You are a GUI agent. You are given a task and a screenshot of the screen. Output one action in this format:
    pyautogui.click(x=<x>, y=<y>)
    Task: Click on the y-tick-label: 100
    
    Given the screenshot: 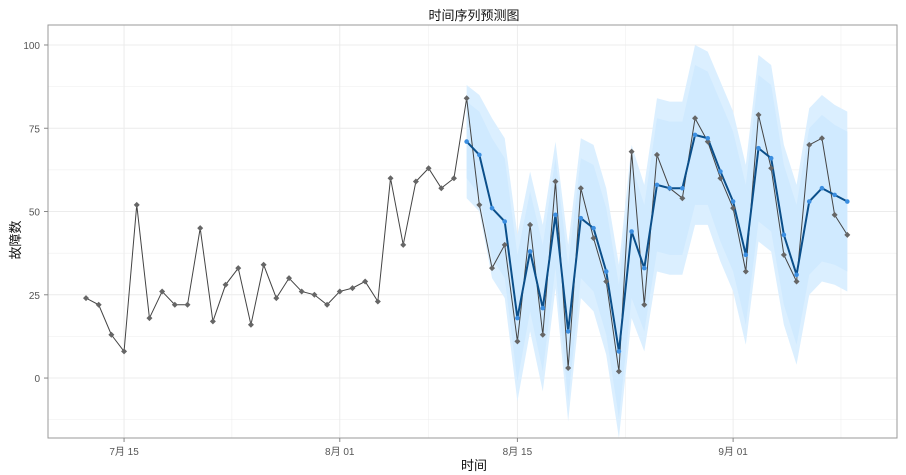 What is the action you would take?
    pyautogui.click(x=31, y=46)
    